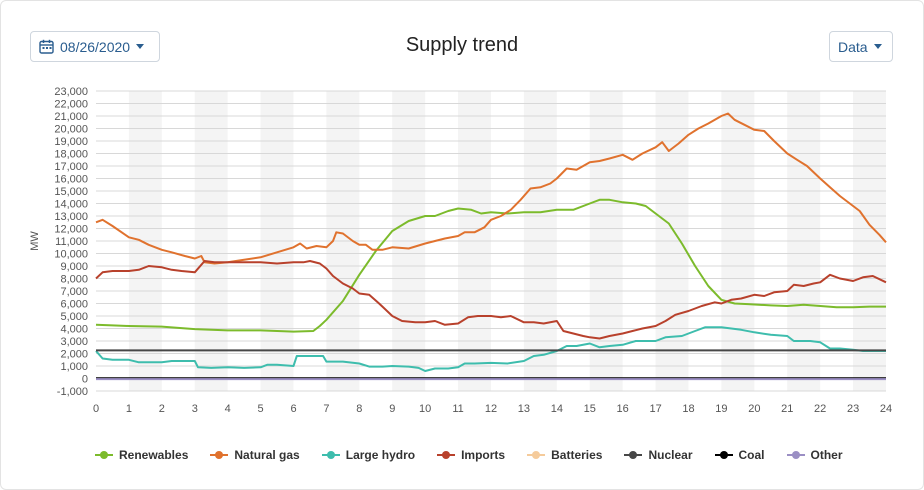 The width and height of the screenshot is (924, 490). What do you see at coordinates (557, 409) in the screenshot?
I see `x-tick-label: 14` at bounding box center [557, 409].